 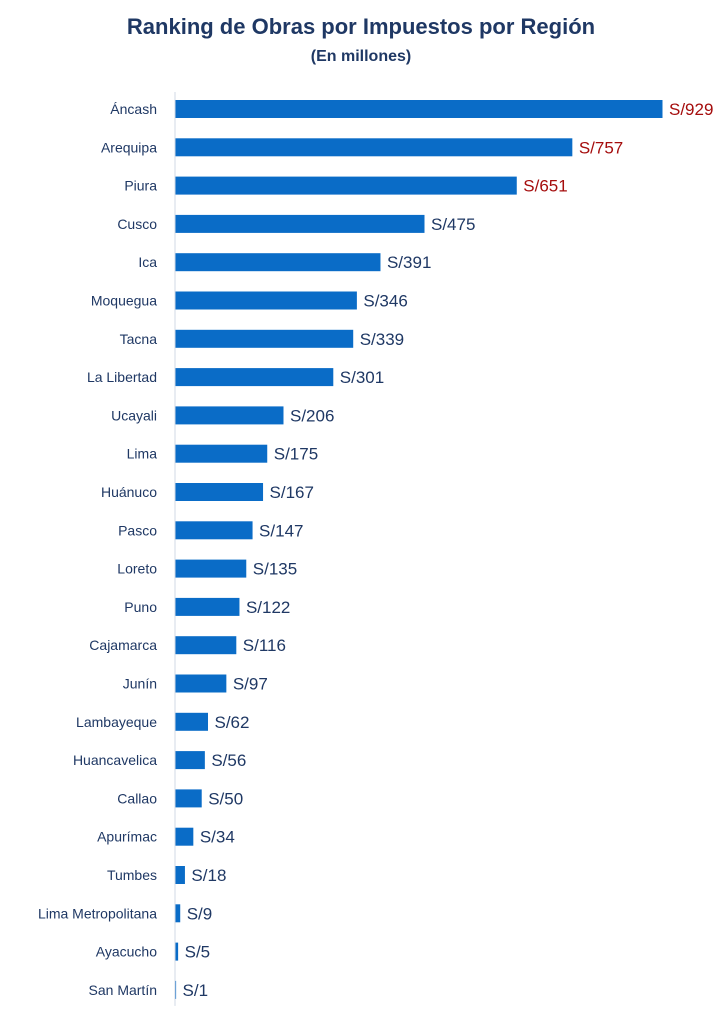 What do you see at coordinates (601, 147) in the screenshot?
I see `data-label: S/757` at bounding box center [601, 147].